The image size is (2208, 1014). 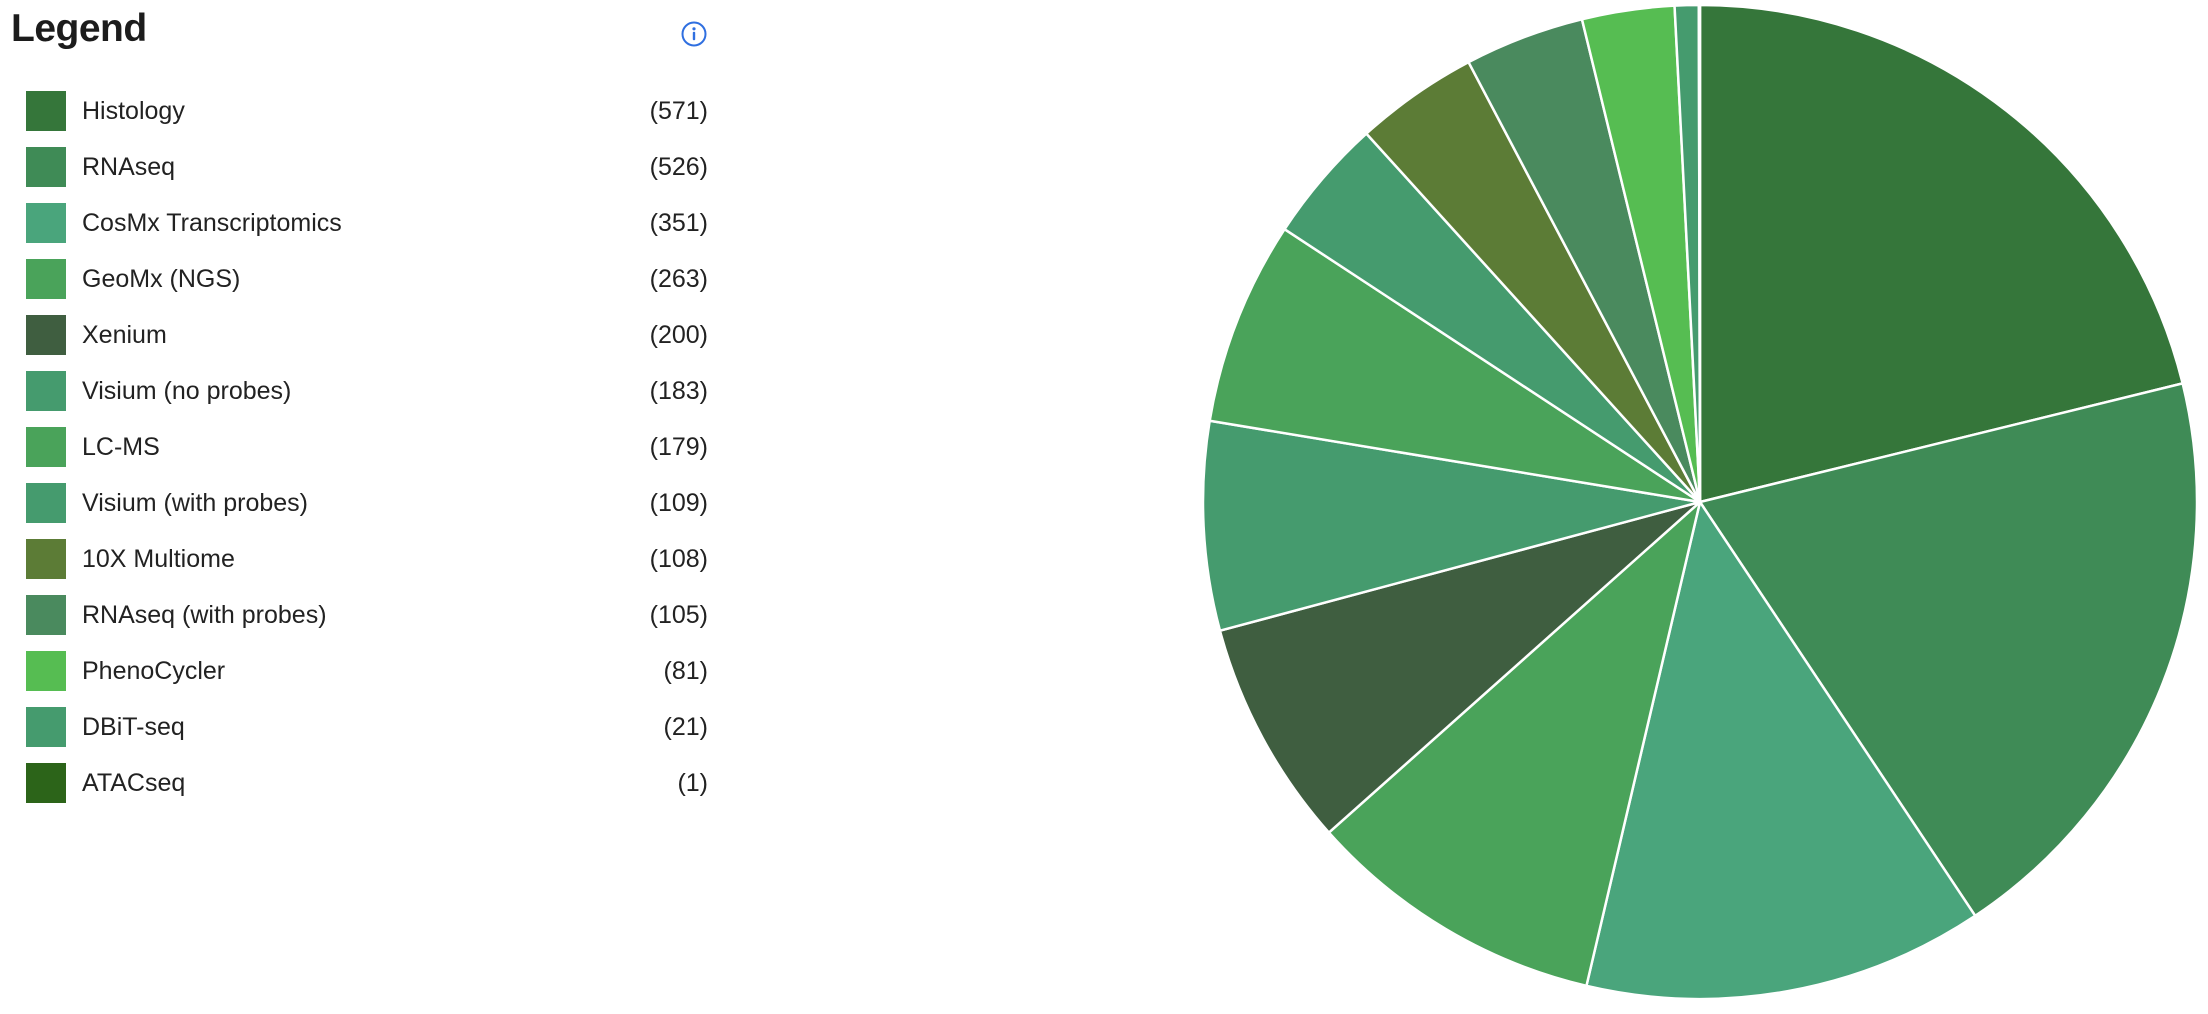 What do you see at coordinates (367, 791) in the screenshot?
I see `legend-item-atacseq: ATACseq (1)` at bounding box center [367, 791].